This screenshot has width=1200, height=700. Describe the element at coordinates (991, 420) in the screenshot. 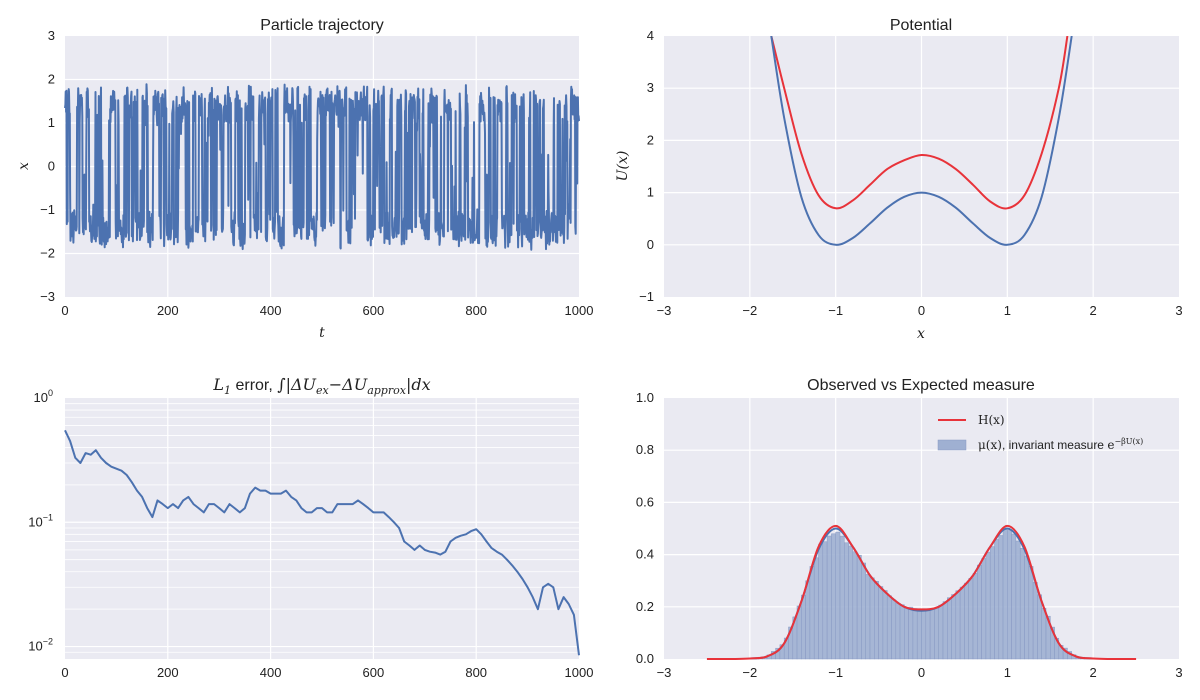

I see `legend-label-h: H(x)` at that location.